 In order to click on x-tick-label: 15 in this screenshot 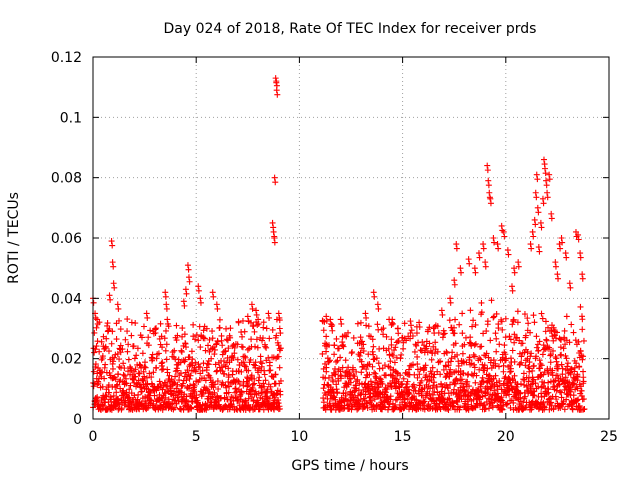, I will do `click(403, 437)`.